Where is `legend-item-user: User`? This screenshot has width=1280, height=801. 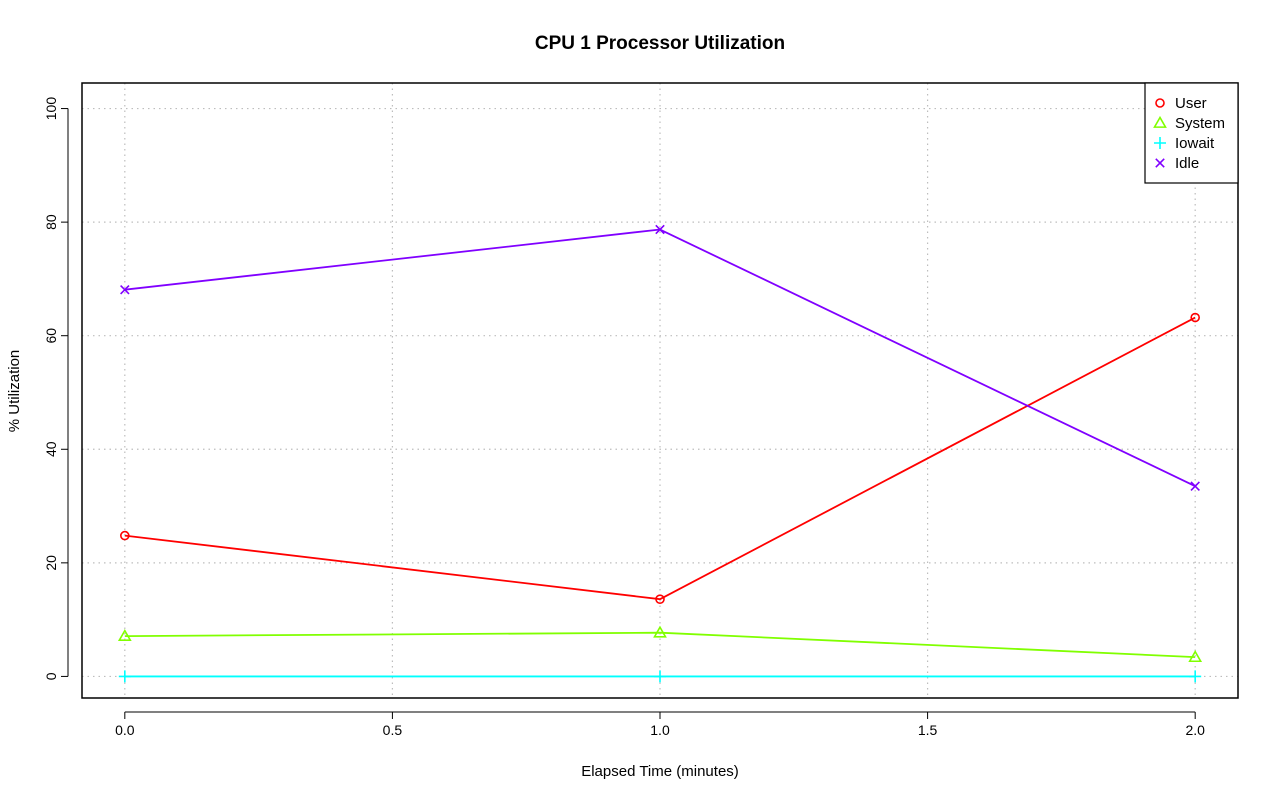 legend-item-user: User is located at coordinates (1181, 103).